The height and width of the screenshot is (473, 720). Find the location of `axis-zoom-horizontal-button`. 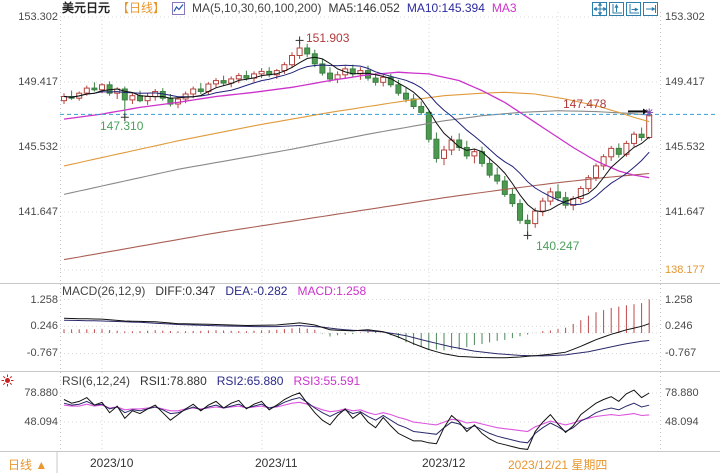

axis-zoom-horizontal-button is located at coordinates (633, 9).